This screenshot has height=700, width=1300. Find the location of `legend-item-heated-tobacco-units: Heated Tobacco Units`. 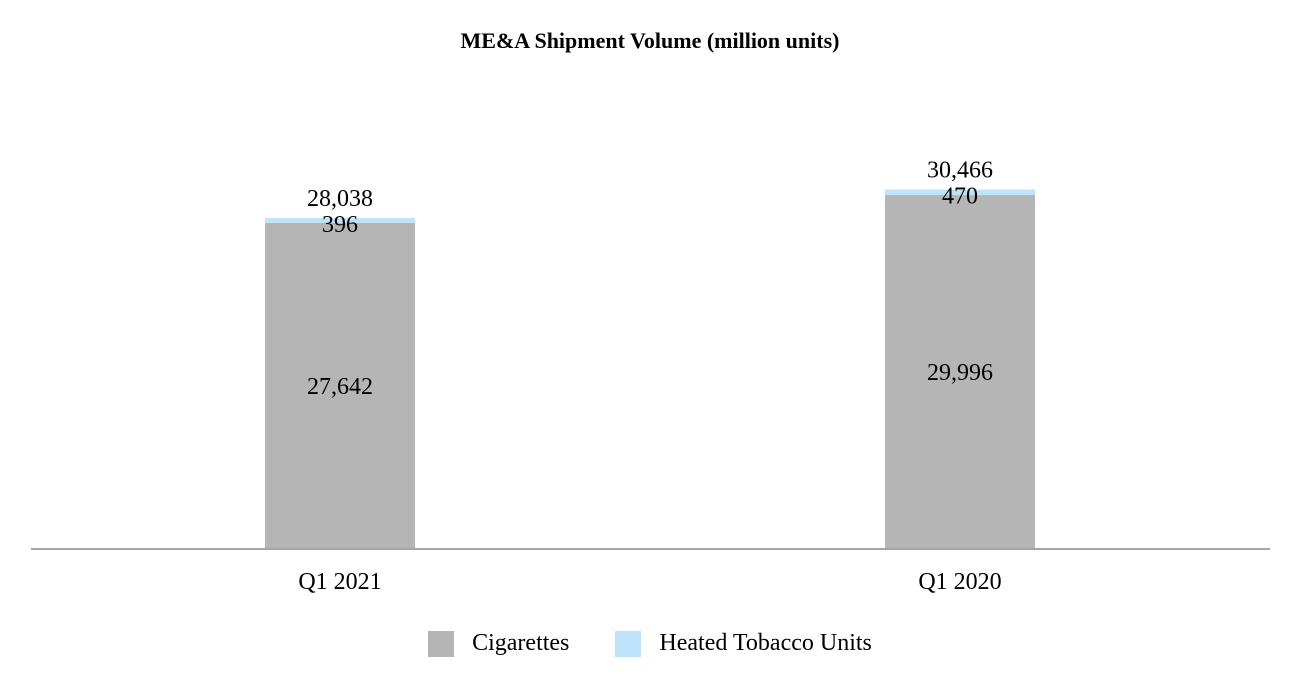

legend-item-heated-tobacco-units: Heated Tobacco Units is located at coordinates (743, 643).